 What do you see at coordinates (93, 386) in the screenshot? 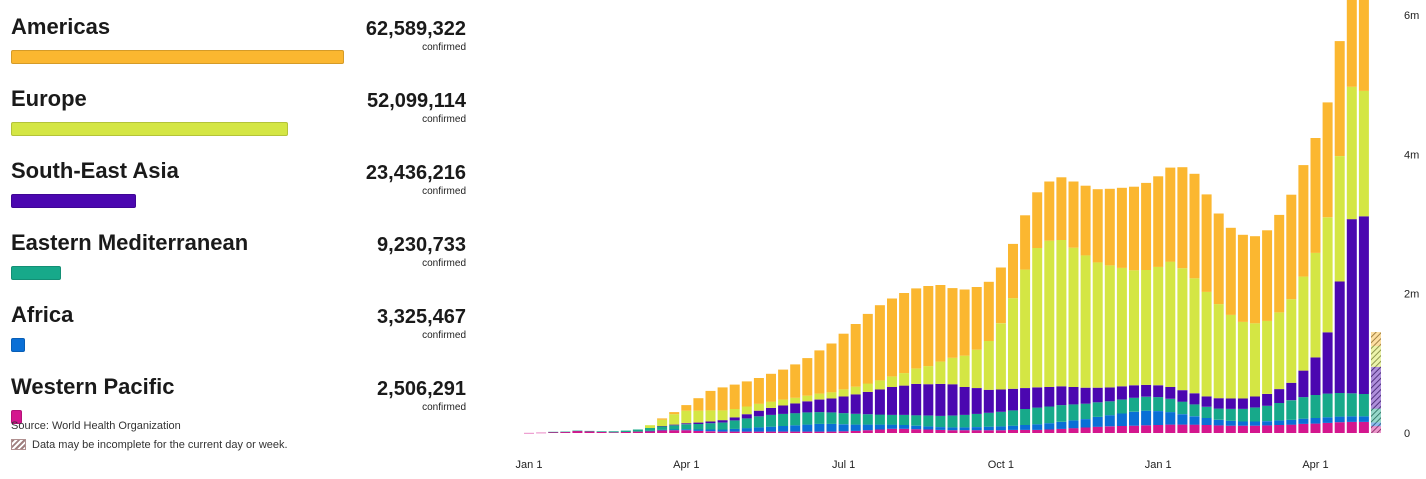
I see `region-name: Western Pacific` at bounding box center [93, 386].